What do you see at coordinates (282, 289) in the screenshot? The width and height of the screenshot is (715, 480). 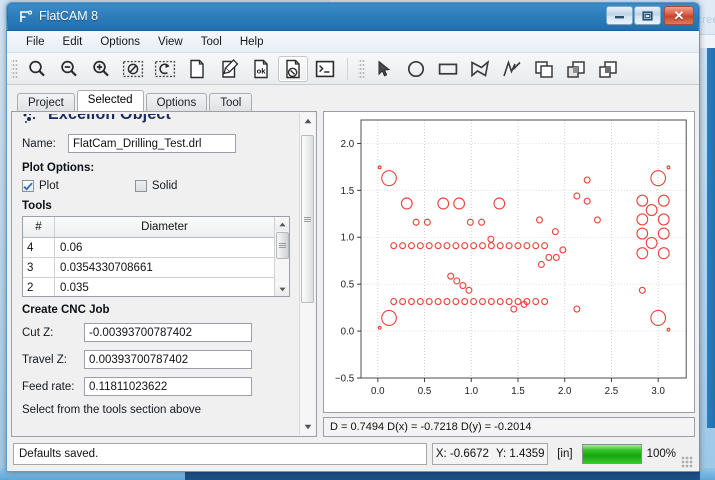 I see `scroll-down-arrow-icon` at bounding box center [282, 289].